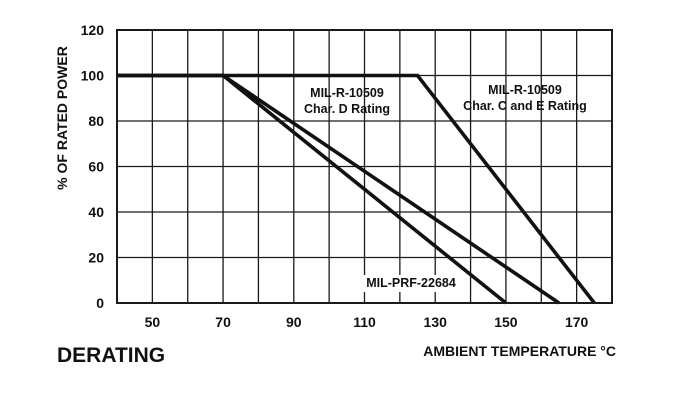  Describe the element at coordinates (347, 109) in the screenshot. I see `annotation-line: Char. D Rating` at that location.